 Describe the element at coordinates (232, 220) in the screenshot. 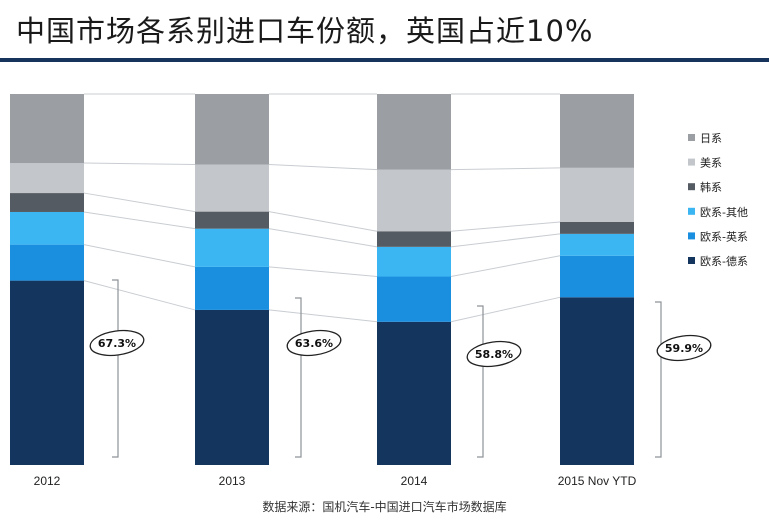

I see `bar-segment-2013-韩系` at that location.